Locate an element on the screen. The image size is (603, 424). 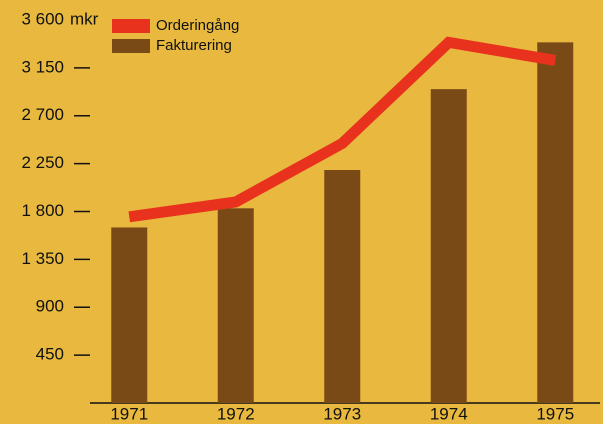
legend-label: Orderingång is located at coordinates (197, 25).